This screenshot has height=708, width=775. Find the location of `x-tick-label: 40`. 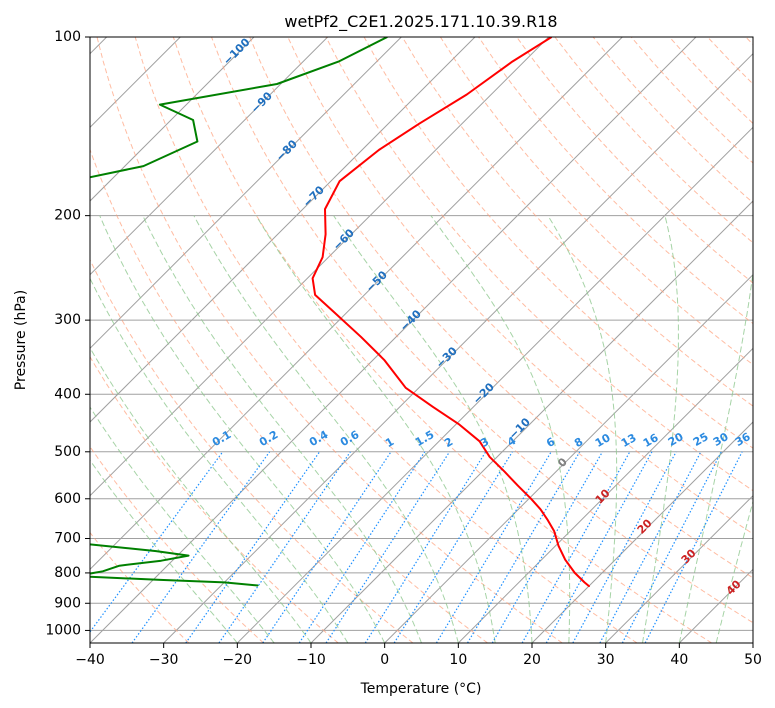

x-tick-label: 40 is located at coordinates (679, 660).